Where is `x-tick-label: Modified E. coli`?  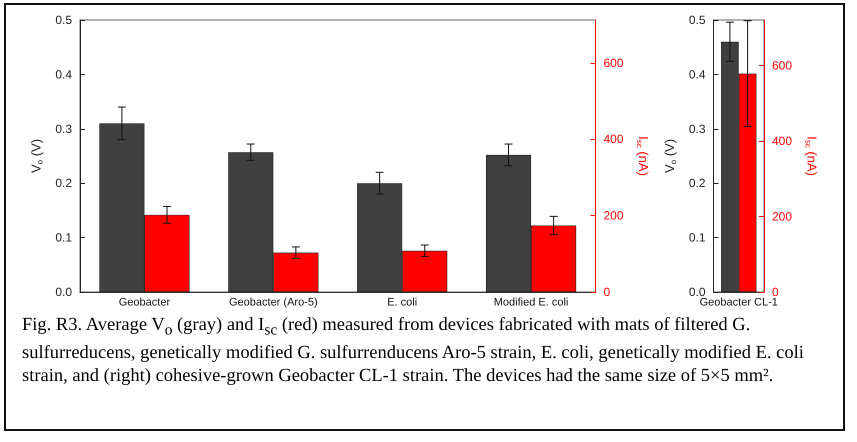
x-tick-label: Modified E. coli is located at coordinates (531, 302).